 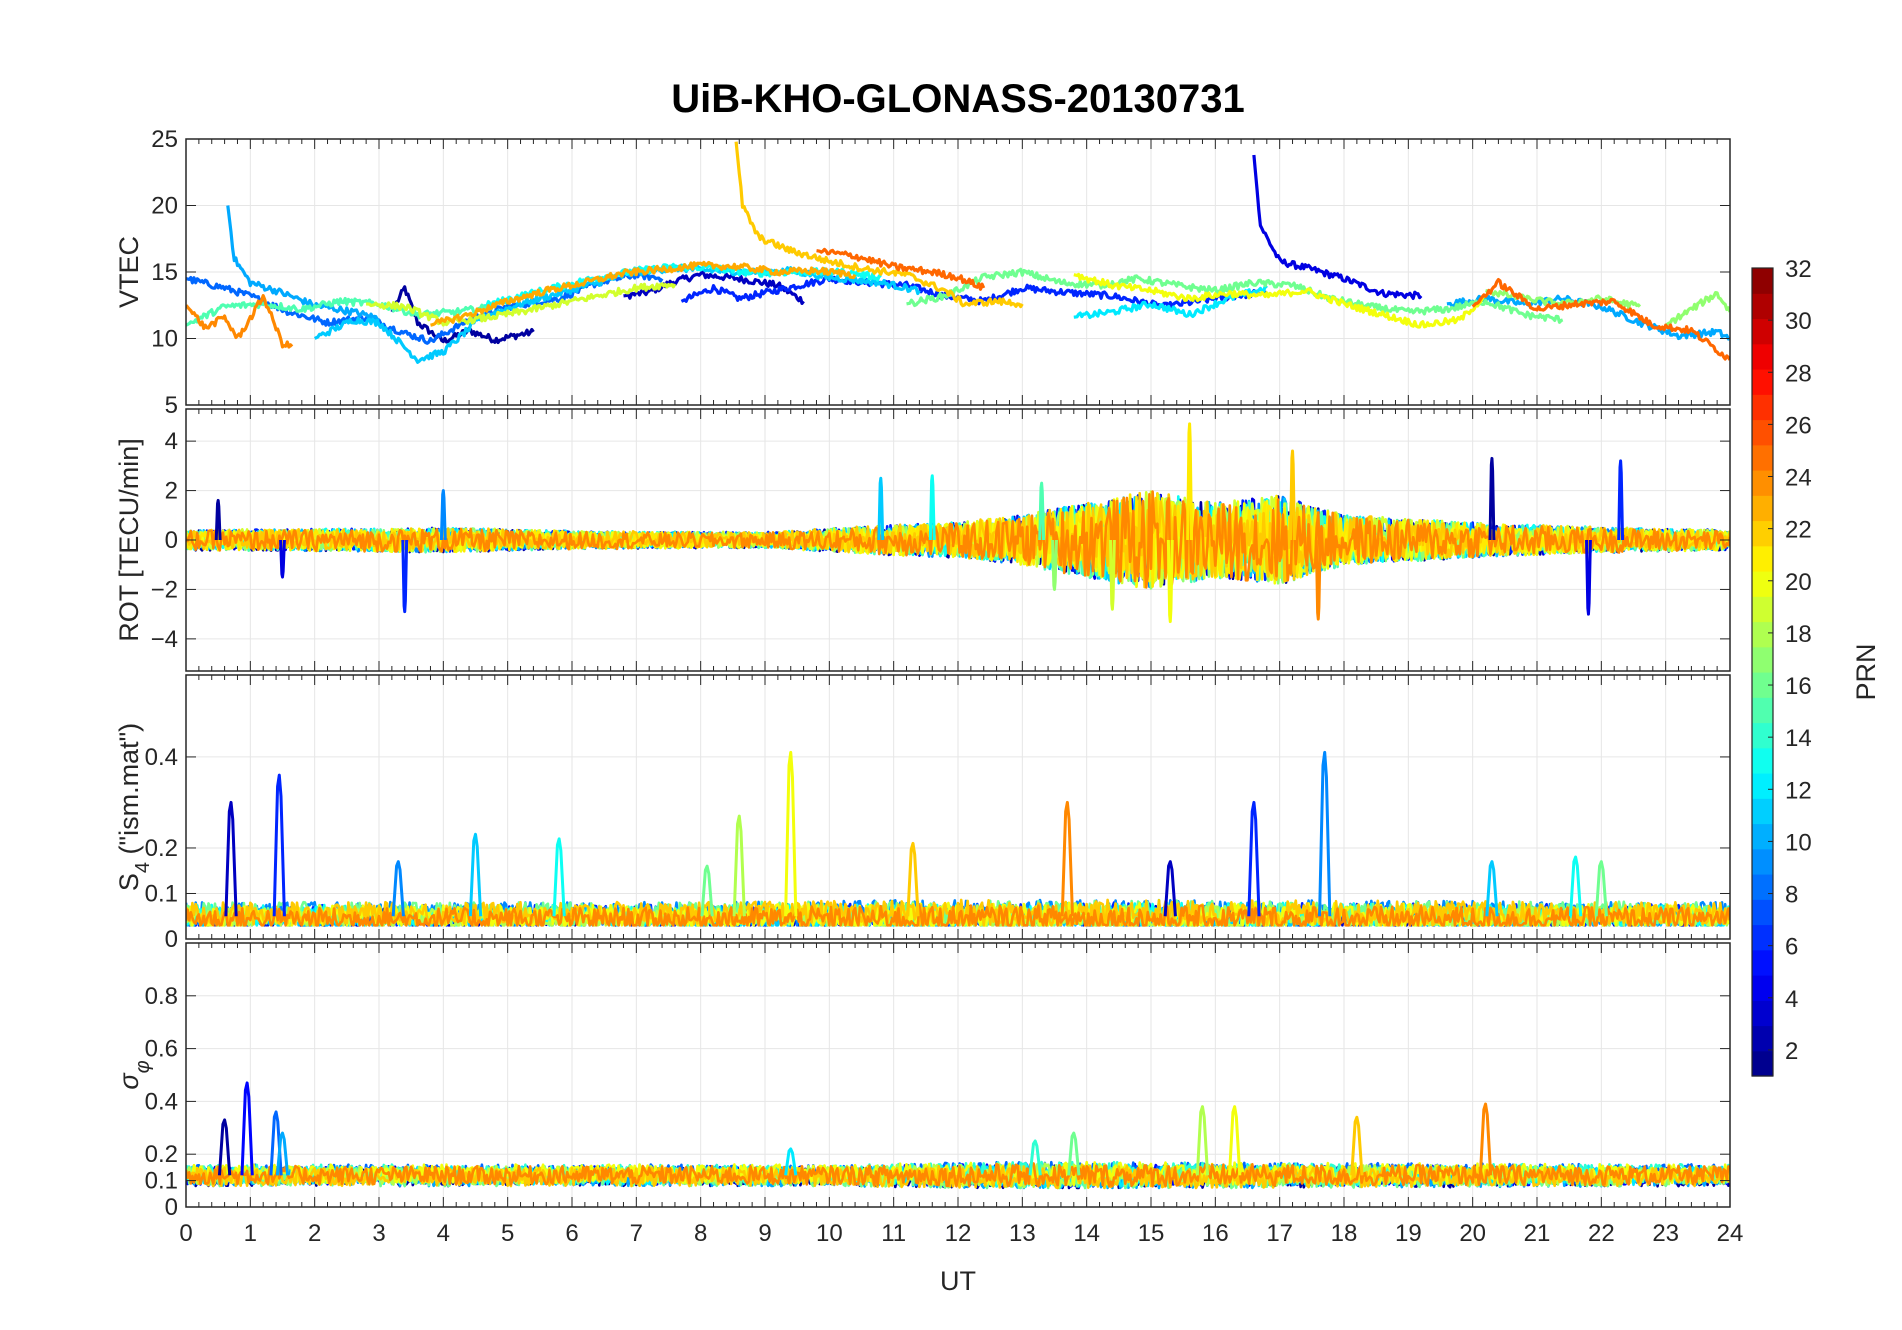 I want to click on x-tick-label: 20, so click(x=1472, y=1233).